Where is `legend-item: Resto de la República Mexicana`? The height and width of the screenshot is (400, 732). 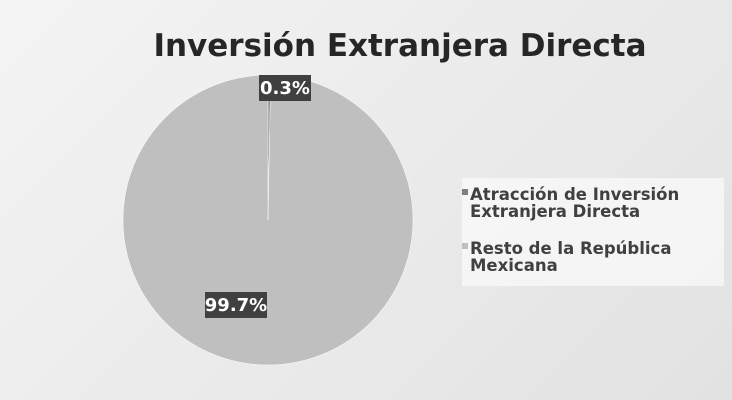
legend-item: Resto de la República Mexicana is located at coordinates (591, 257).